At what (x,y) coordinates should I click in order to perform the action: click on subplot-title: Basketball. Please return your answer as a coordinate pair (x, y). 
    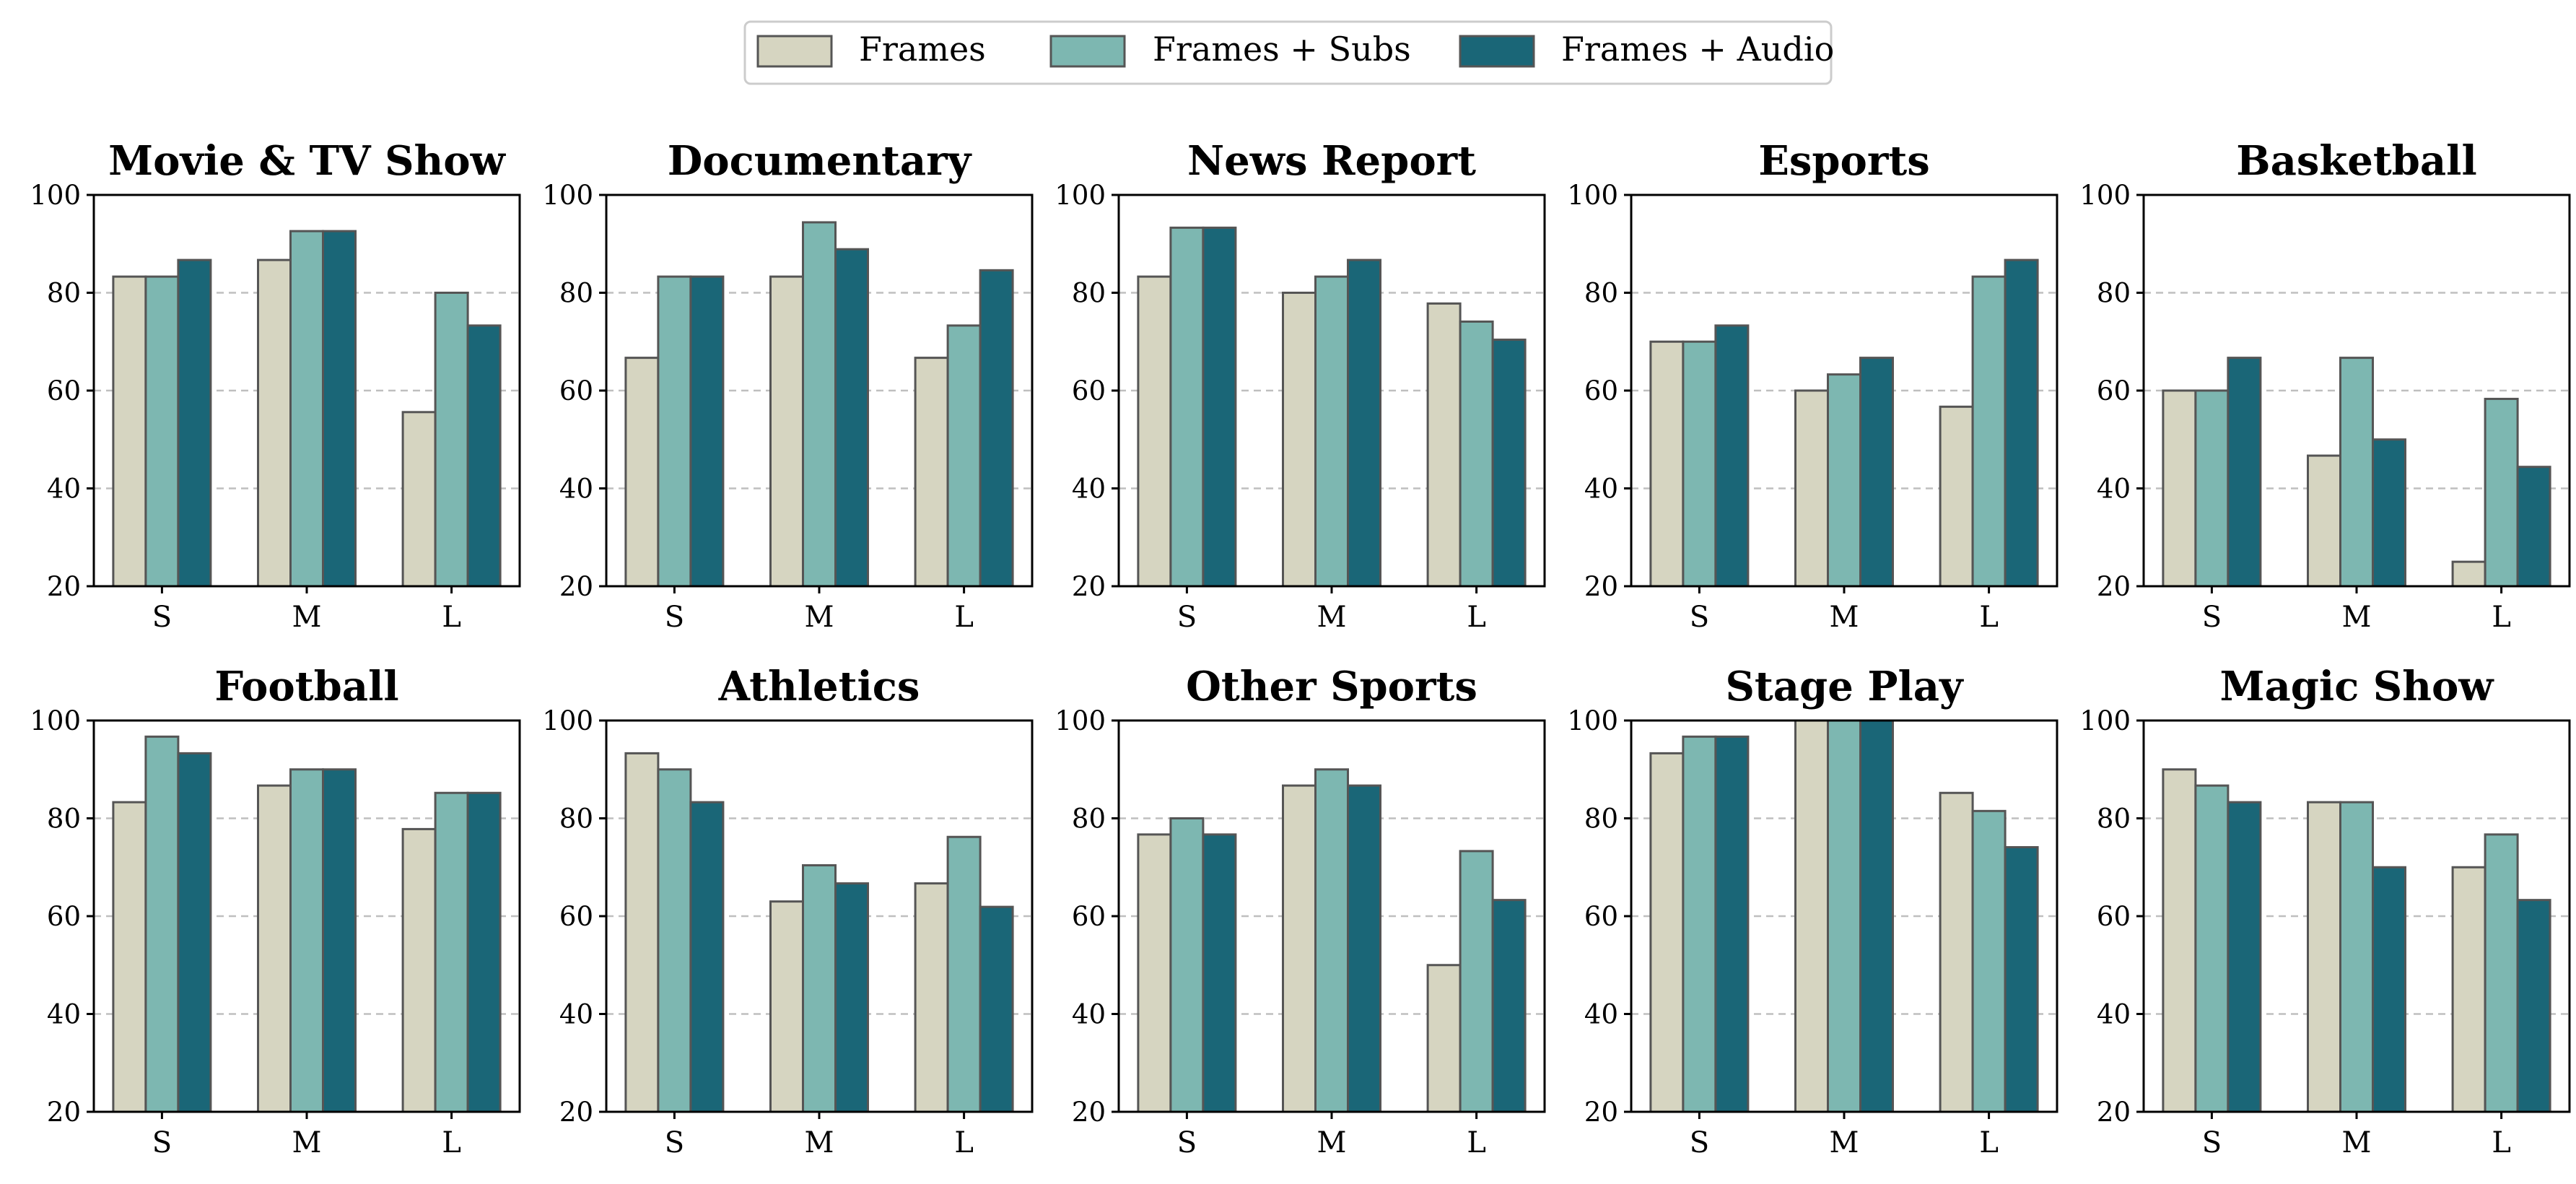
    Looking at the image, I should click on (2356, 161).